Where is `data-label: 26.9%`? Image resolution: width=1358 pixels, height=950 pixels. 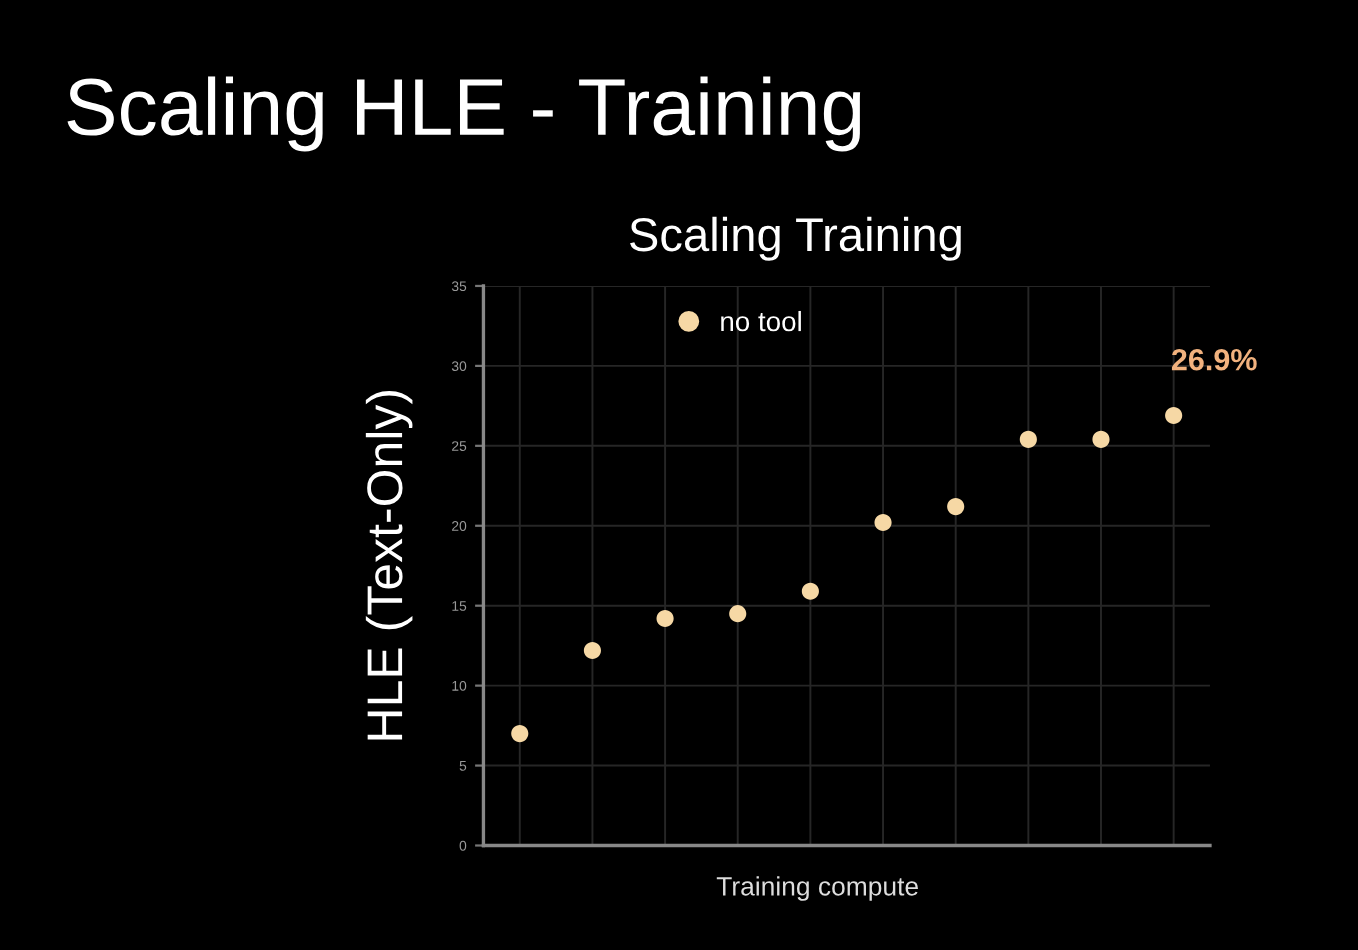 data-label: 26.9% is located at coordinates (1214, 359).